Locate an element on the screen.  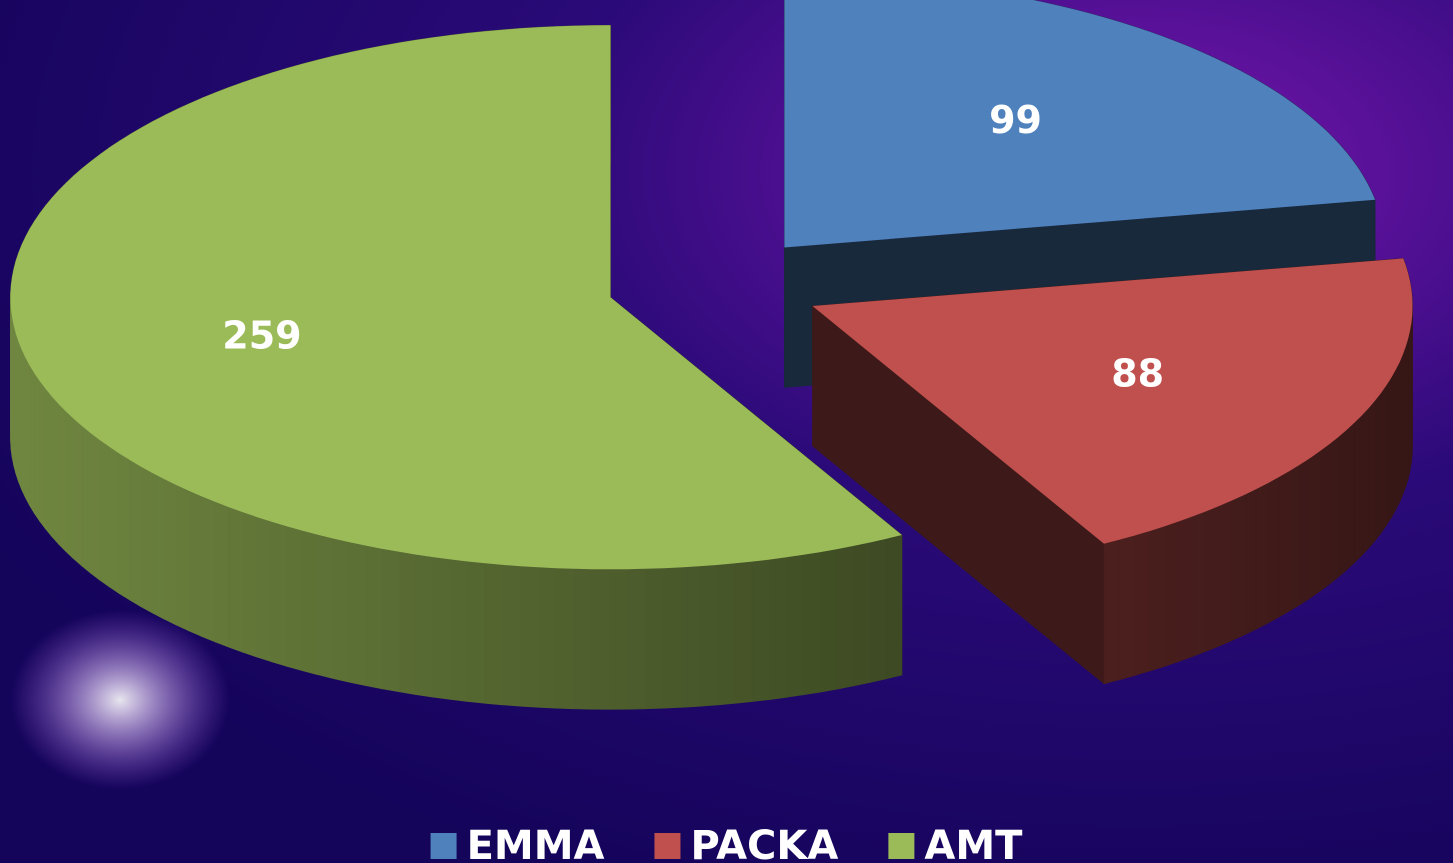
legend-item: EMMA is located at coordinates (517, 843).